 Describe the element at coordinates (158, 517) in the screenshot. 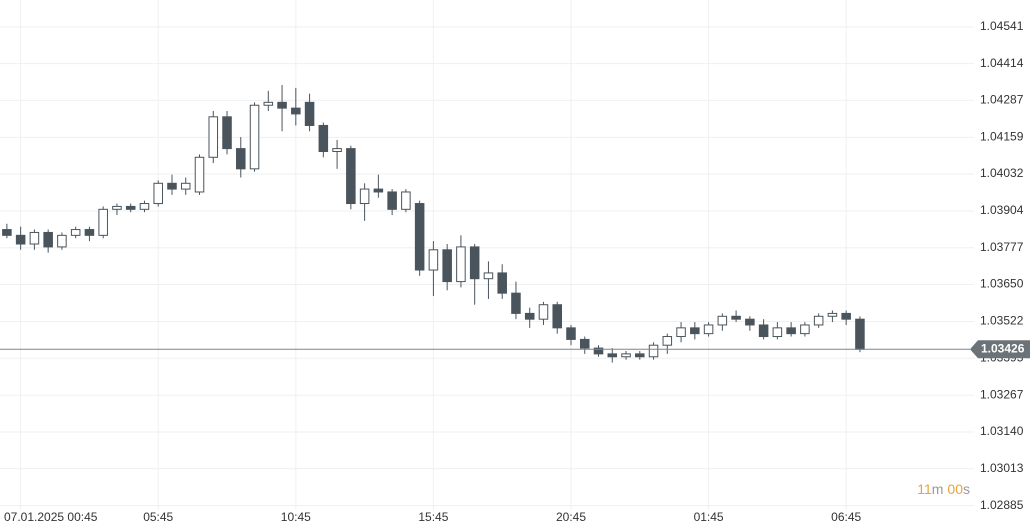

I see `x-tick-label: 05:45` at that location.